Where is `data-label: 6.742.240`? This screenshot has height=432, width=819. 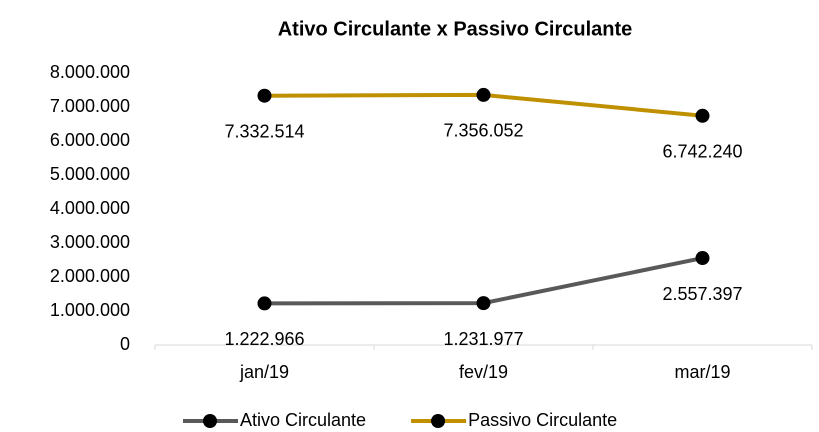 data-label: 6.742.240 is located at coordinates (702, 152).